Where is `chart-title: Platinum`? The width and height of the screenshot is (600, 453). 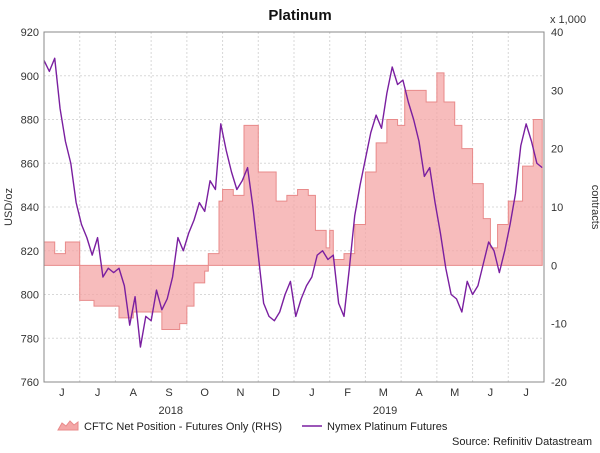
chart-title: Platinum is located at coordinates (299, 15).